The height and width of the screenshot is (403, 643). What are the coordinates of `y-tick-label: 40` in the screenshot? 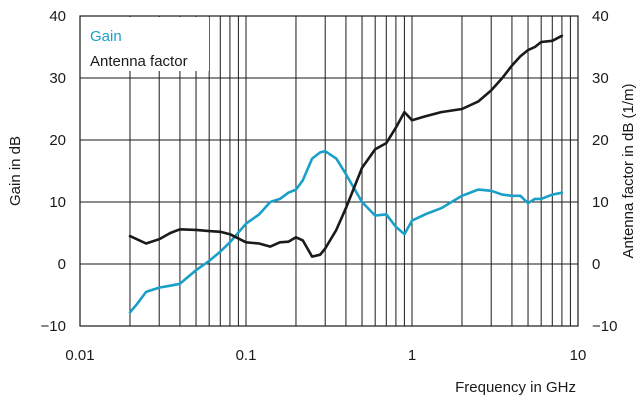 It's located at (57, 16).